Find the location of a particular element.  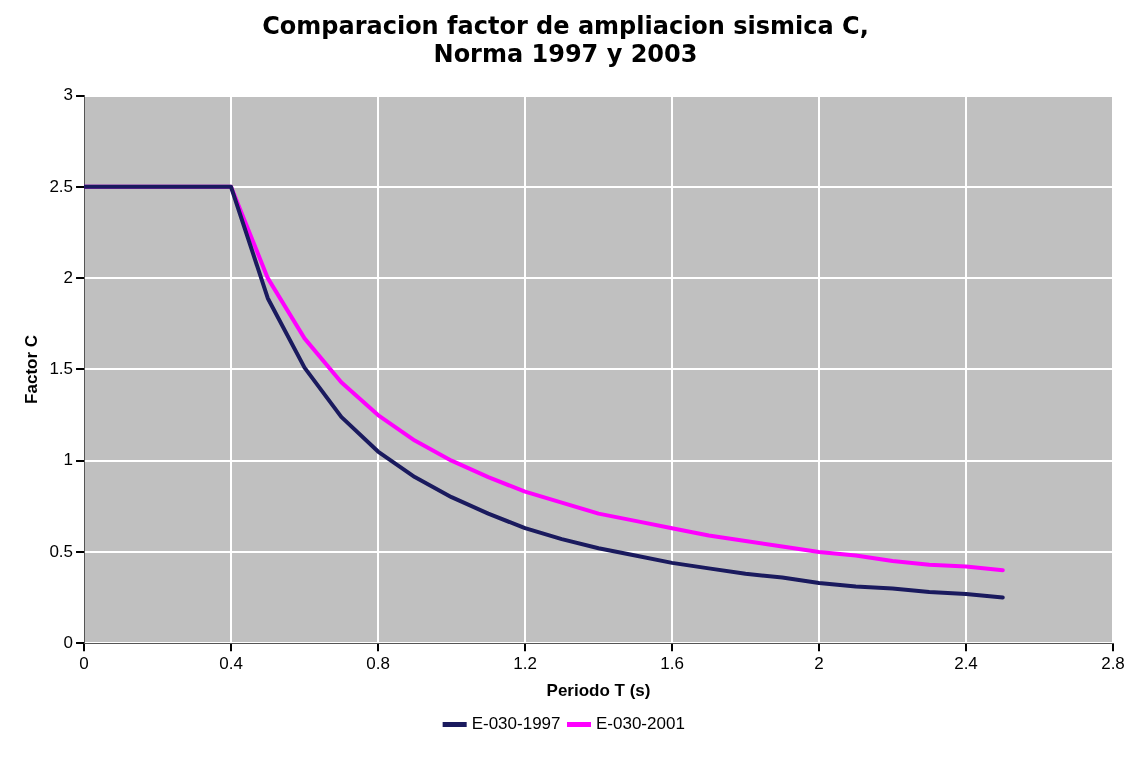

x-tick-label: 1.6 is located at coordinates (672, 664).